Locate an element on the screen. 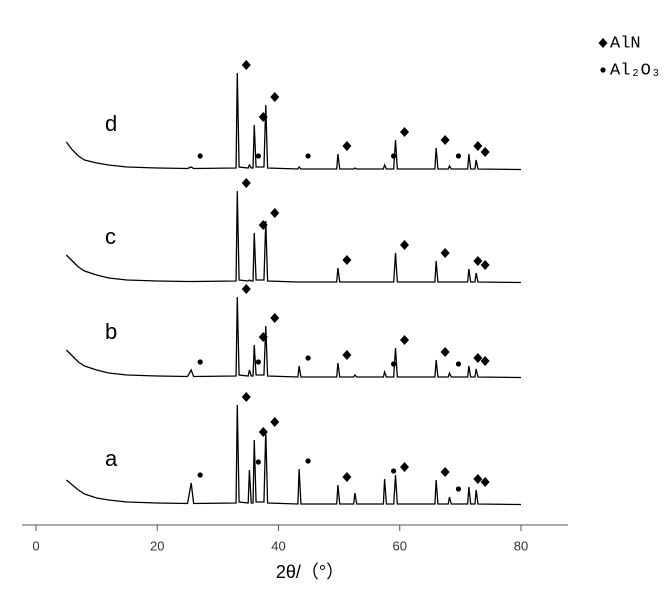 This screenshot has width=667, height=589. x-tick-label: 20 is located at coordinates (157, 545).